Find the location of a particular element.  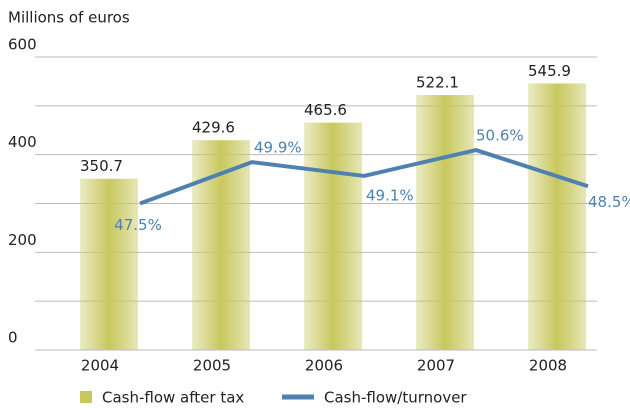

legend-marker is located at coordinates (86, 397).